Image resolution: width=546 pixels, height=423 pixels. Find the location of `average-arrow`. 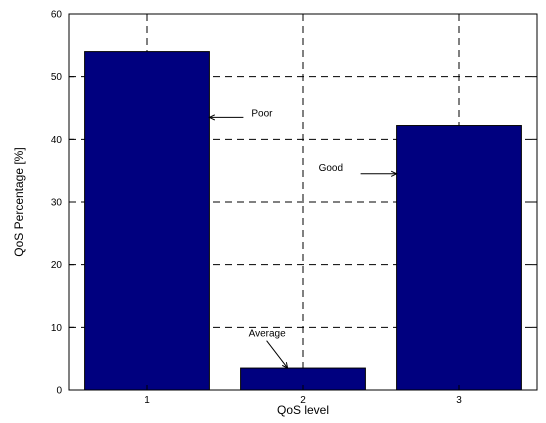

average-arrow is located at coordinates (277, 354).